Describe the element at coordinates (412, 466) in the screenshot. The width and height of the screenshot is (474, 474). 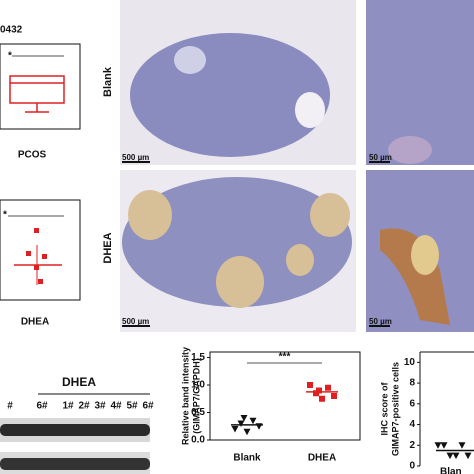
I see `y-tick-label: 0` at that location.